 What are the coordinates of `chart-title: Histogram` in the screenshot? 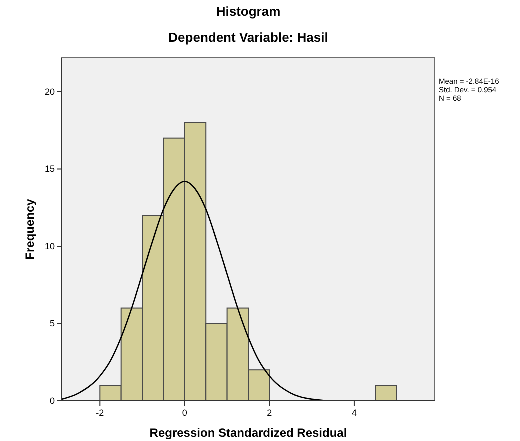 It's located at (248, 11).